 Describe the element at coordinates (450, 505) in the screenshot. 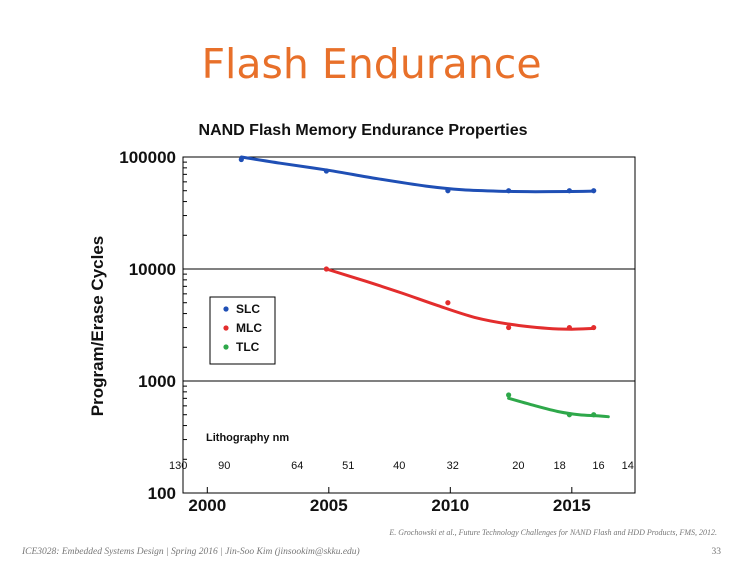

I see `x-tick-label: 2010` at that location.